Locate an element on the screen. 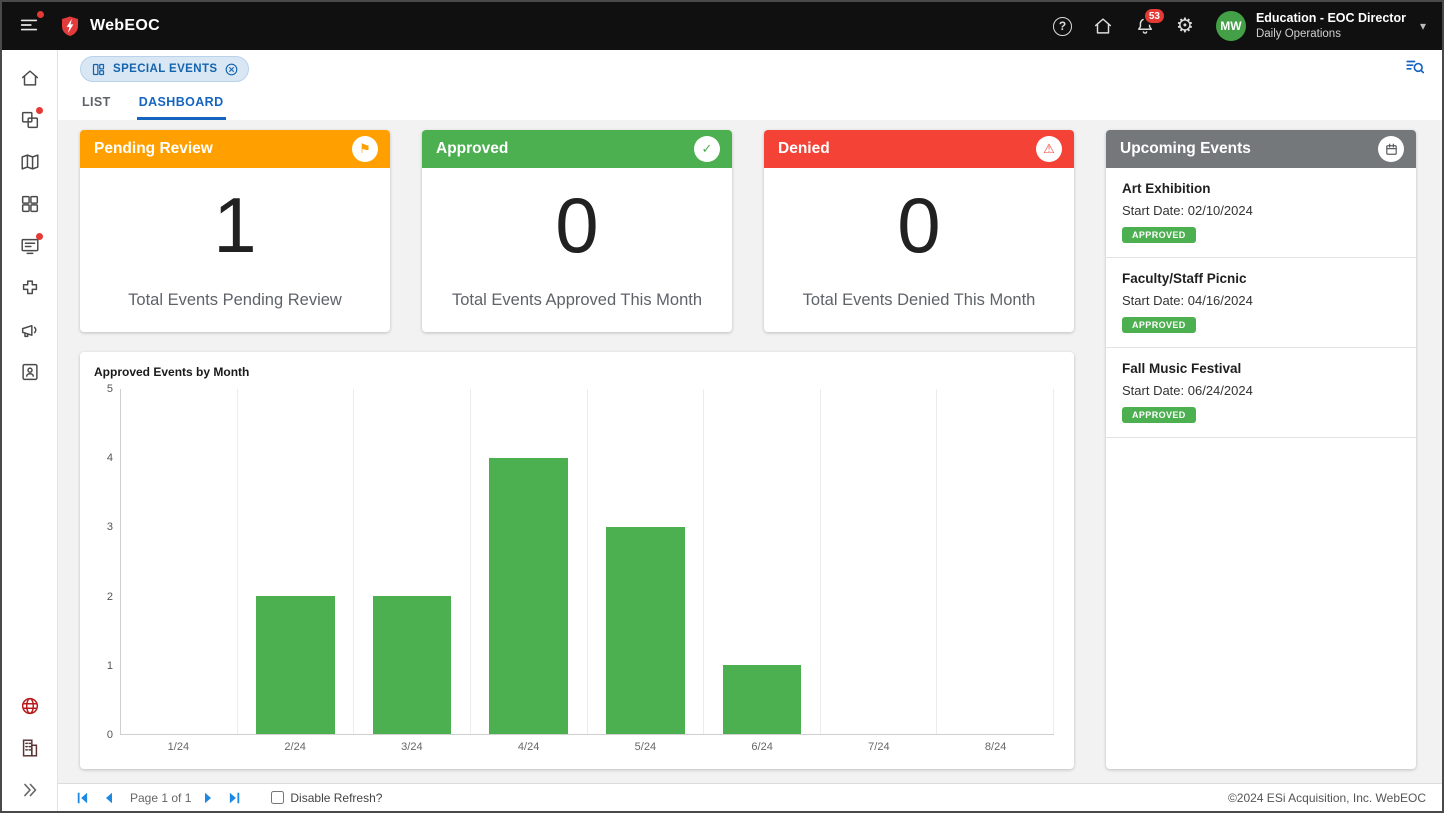 This screenshot has width=1444, height=813. event-name: Fall Music Festival is located at coordinates (1182, 368).